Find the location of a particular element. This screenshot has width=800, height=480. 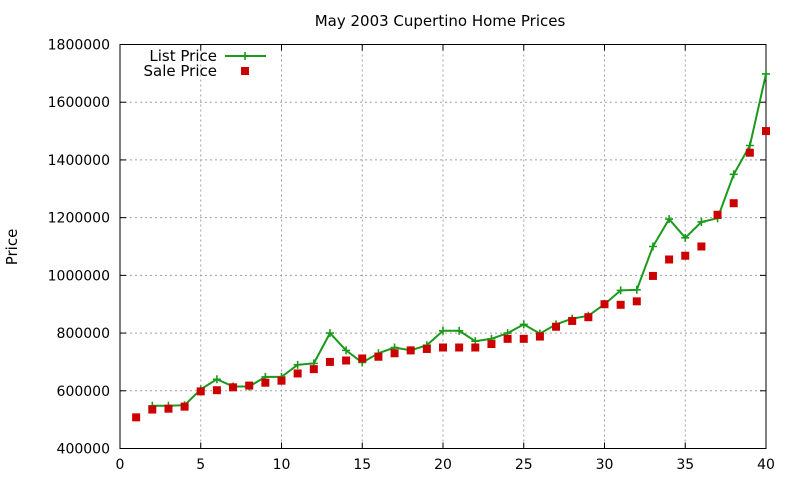

y-tick-label: 1000000 is located at coordinates (79, 276).